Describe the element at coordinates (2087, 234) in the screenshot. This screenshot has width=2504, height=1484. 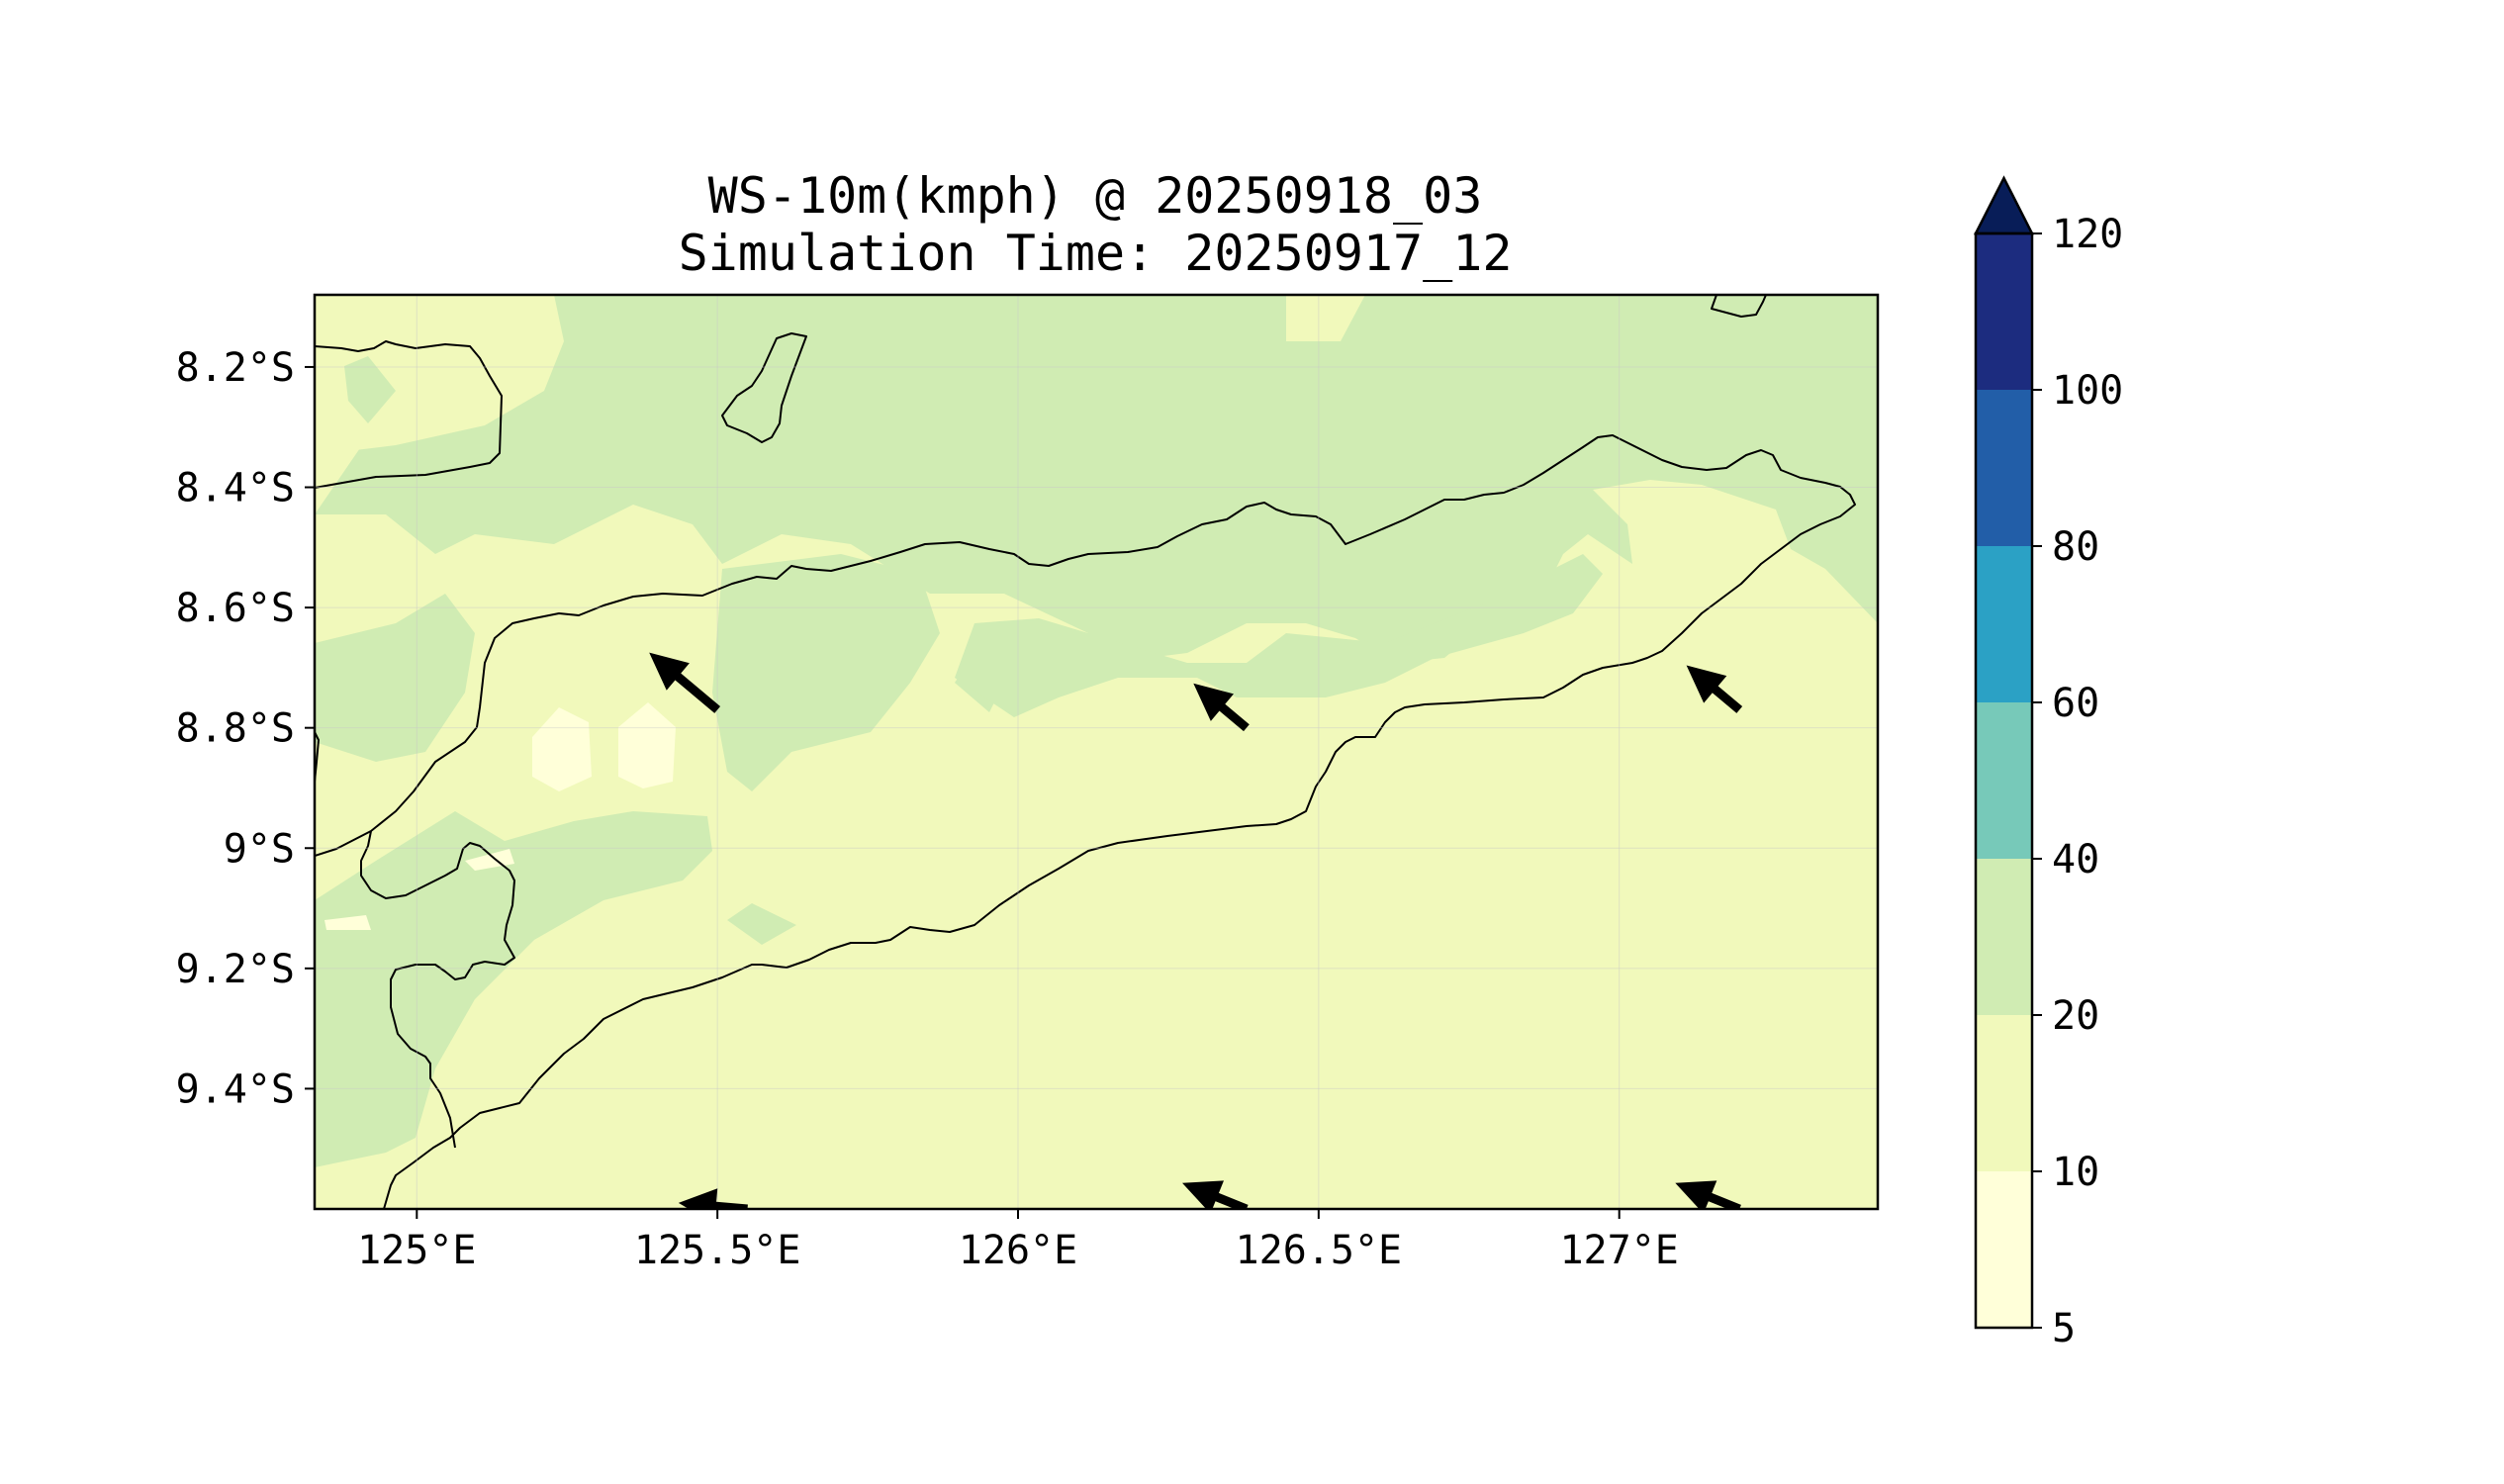
I see `colorbar-label-7: 120` at that location.